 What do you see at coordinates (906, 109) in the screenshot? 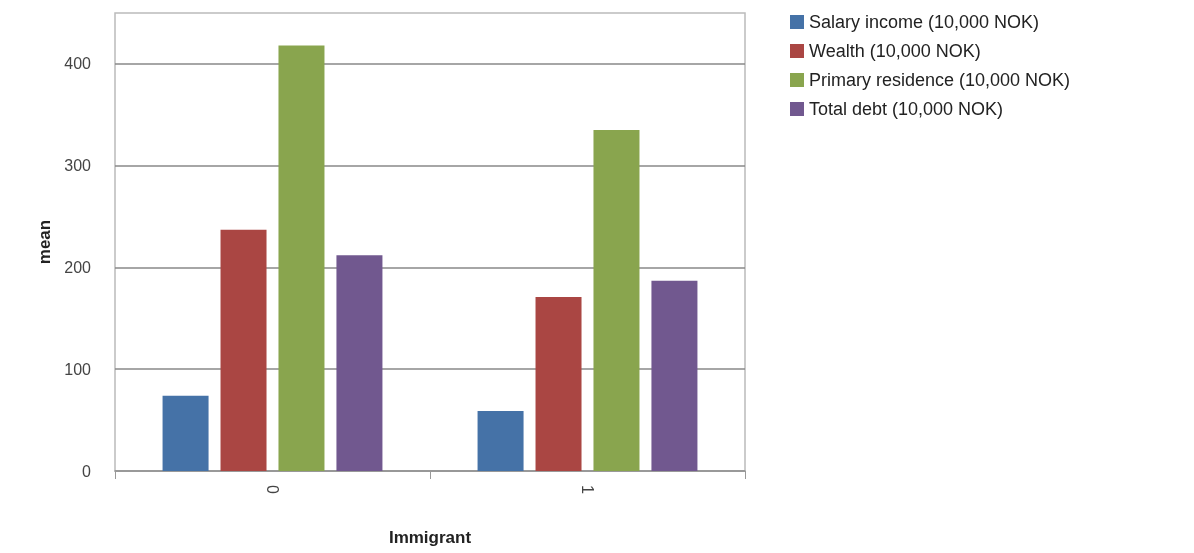
I see `legend-label: Total debt (10,000 NOK)` at bounding box center [906, 109].